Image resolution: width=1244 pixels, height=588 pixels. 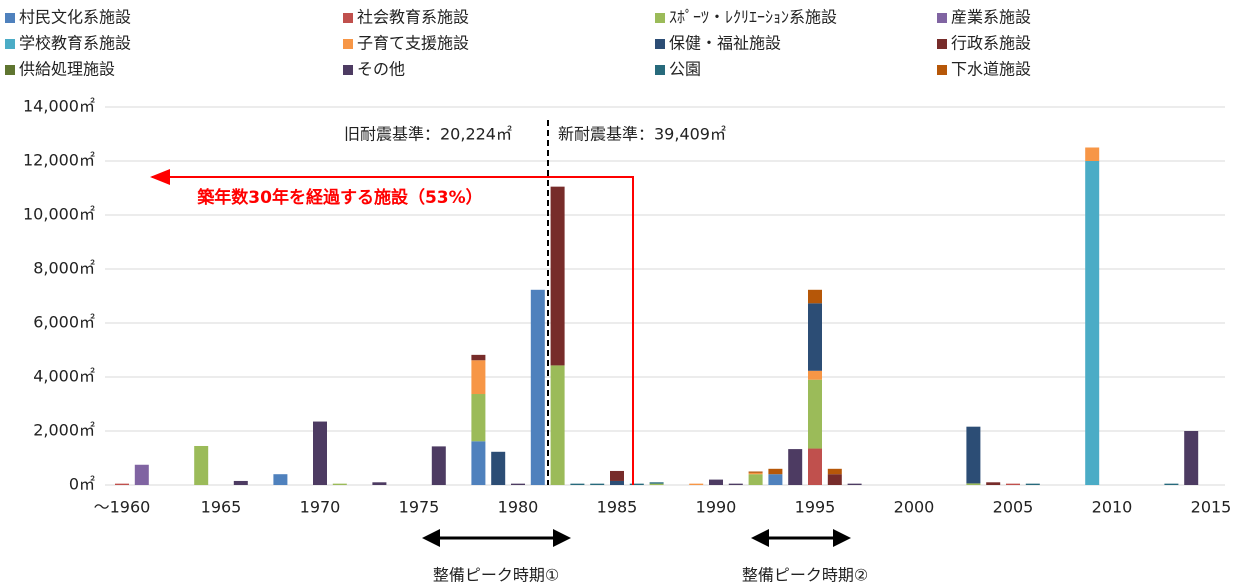 What do you see at coordinates (815, 507) in the screenshot?
I see `x-tick-label: 1995` at bounding box center [815, 507].